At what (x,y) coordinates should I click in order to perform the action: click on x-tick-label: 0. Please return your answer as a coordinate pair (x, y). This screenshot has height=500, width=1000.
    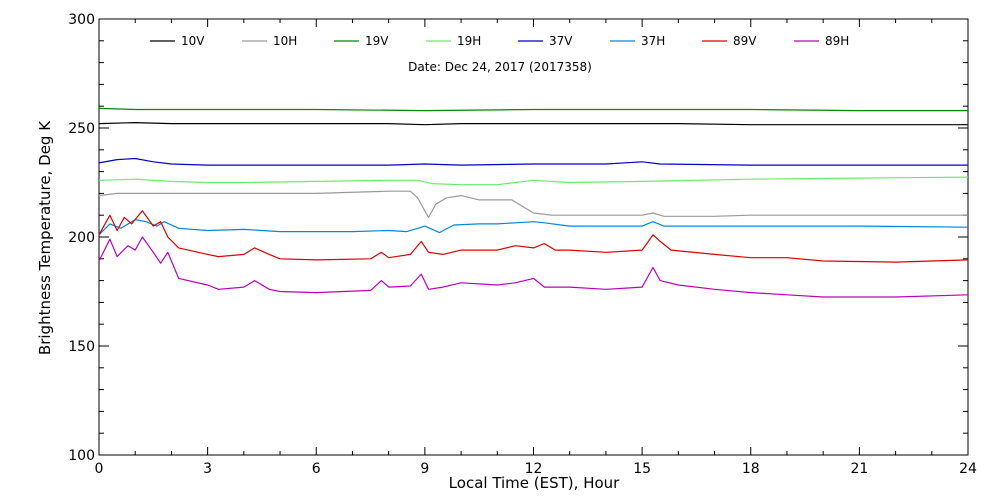
    Looking at the image, I should click on (99, 469).